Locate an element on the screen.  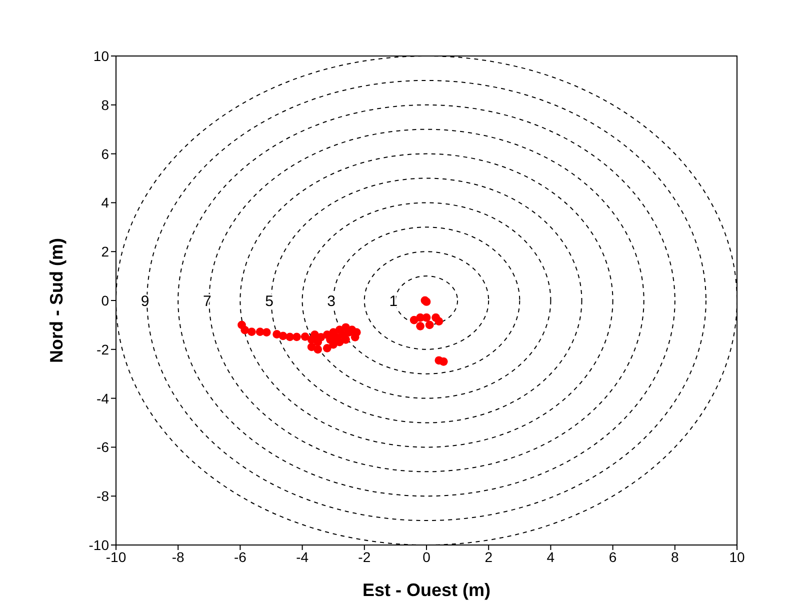
x-axis-title: Est - Ouest (m) is located at coordinates (426, 590).